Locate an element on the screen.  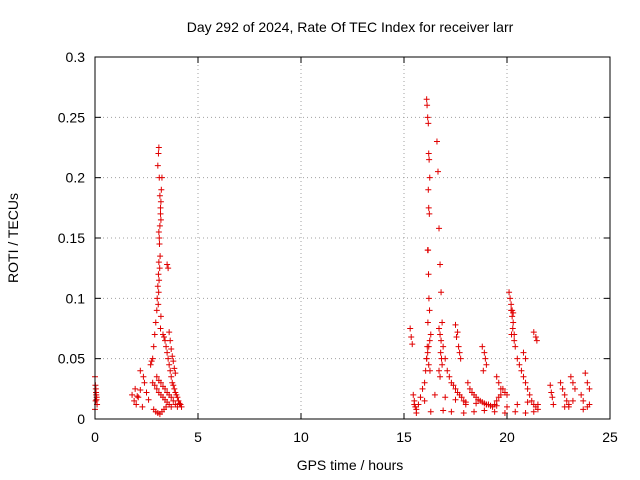
y-tick-label: 0.25 is located at coordinates (71, 117).